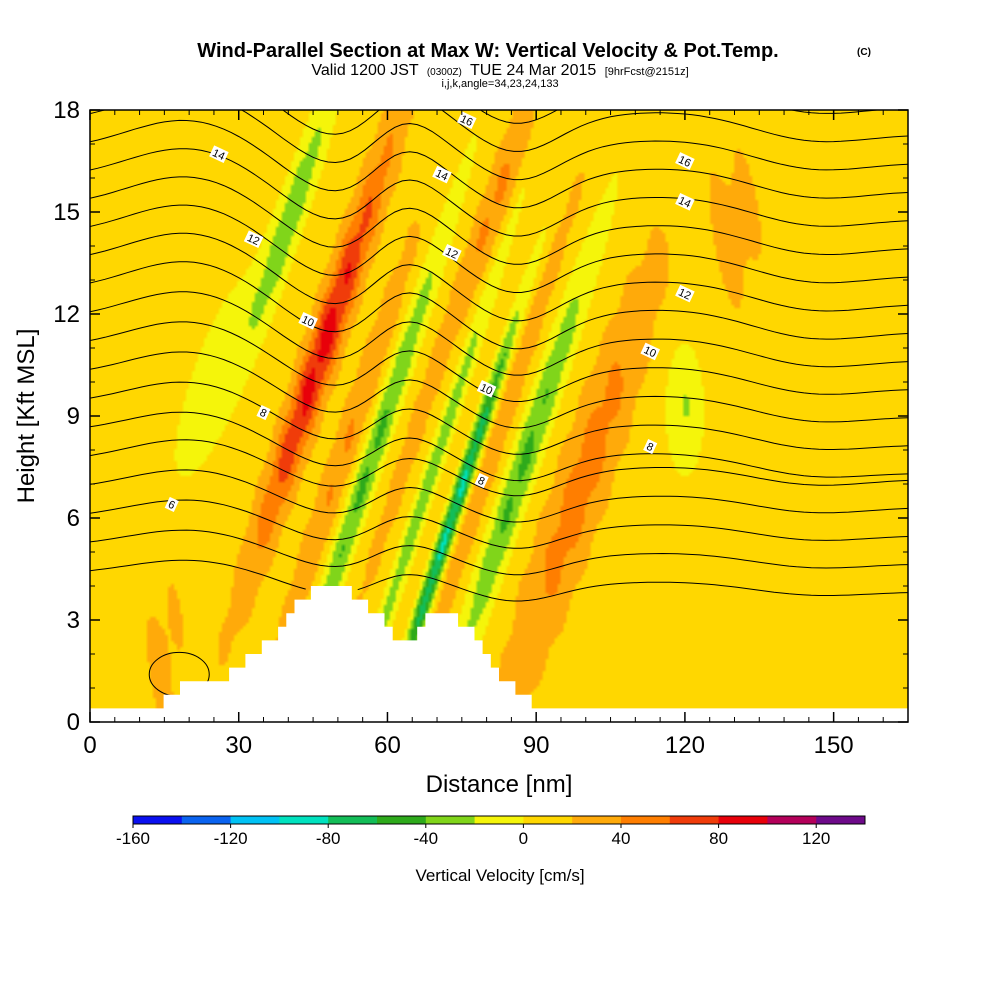  Describe the element at coordinates (66, 110) in the screenshot. I see `y-tick-label: 18` at that location.